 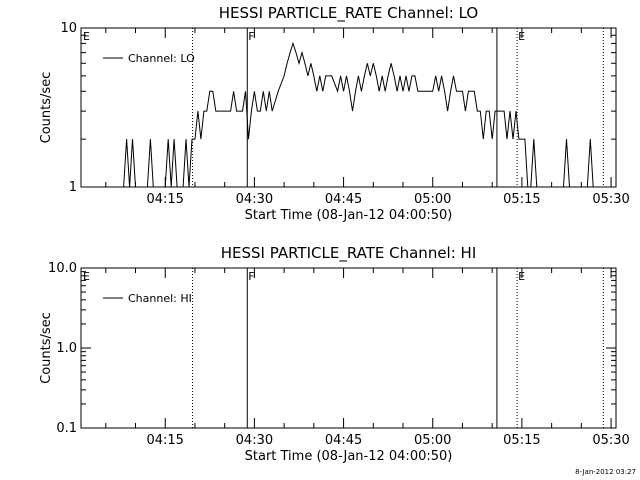 What do you see at coordinates (66, 428) in the screenshot?
I see `y-tick-label: 0.1` at bounding box center [66, 428].